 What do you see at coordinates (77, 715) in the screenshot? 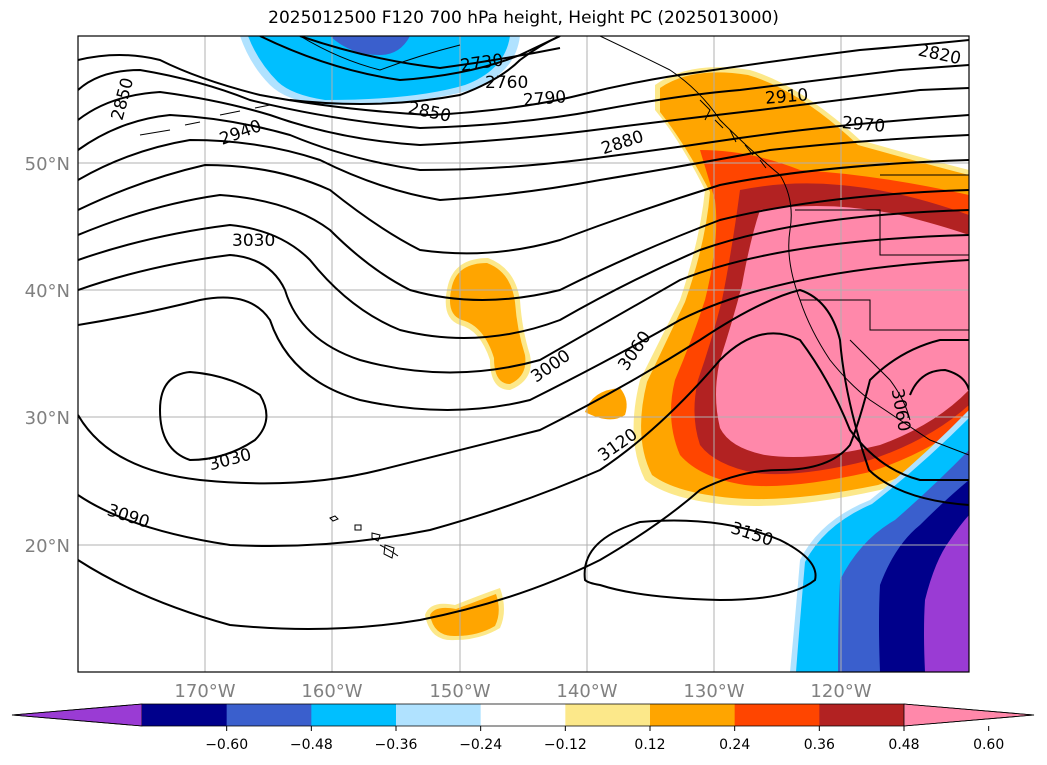
I see `colorbar-extend-low` at bounding box center [77, 715].